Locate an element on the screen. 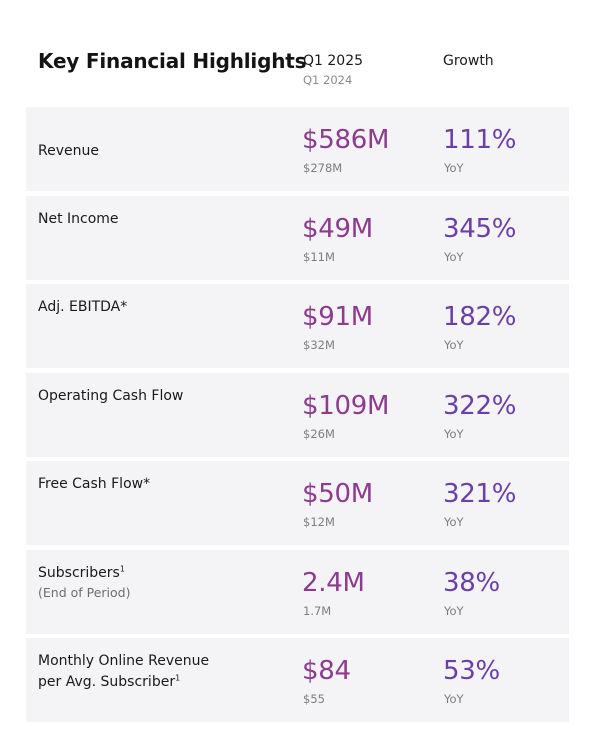 This screenshot has height=750, width=616. metric-name: Revenue is located at coordinates (68, 151).